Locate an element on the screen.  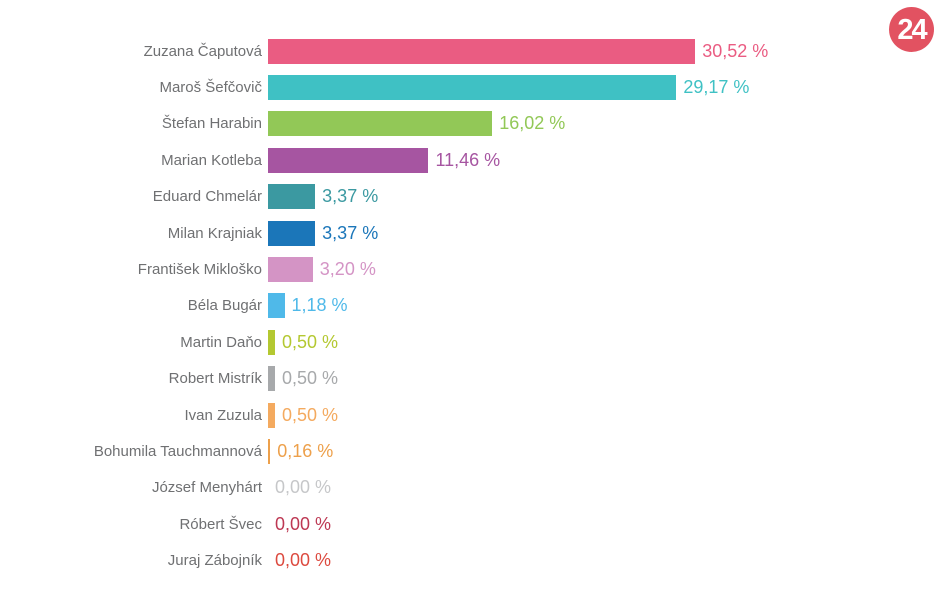
candidate-label: Ivan Zuzula is located at coordinates (223, 415).